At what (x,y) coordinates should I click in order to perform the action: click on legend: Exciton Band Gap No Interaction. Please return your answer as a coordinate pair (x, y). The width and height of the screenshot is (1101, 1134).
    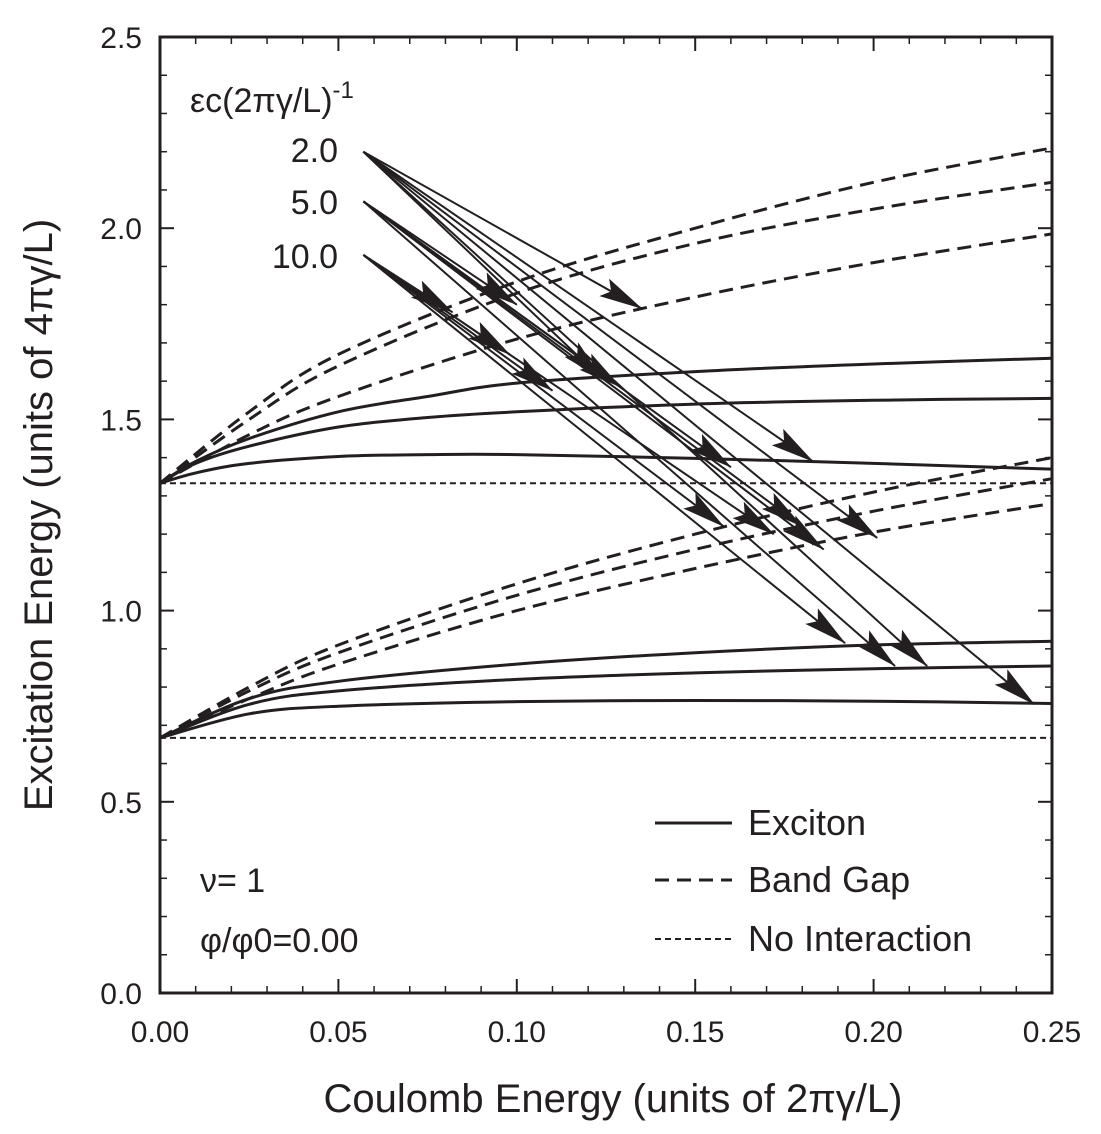
    Looking at the image, I should click on (813, 880).